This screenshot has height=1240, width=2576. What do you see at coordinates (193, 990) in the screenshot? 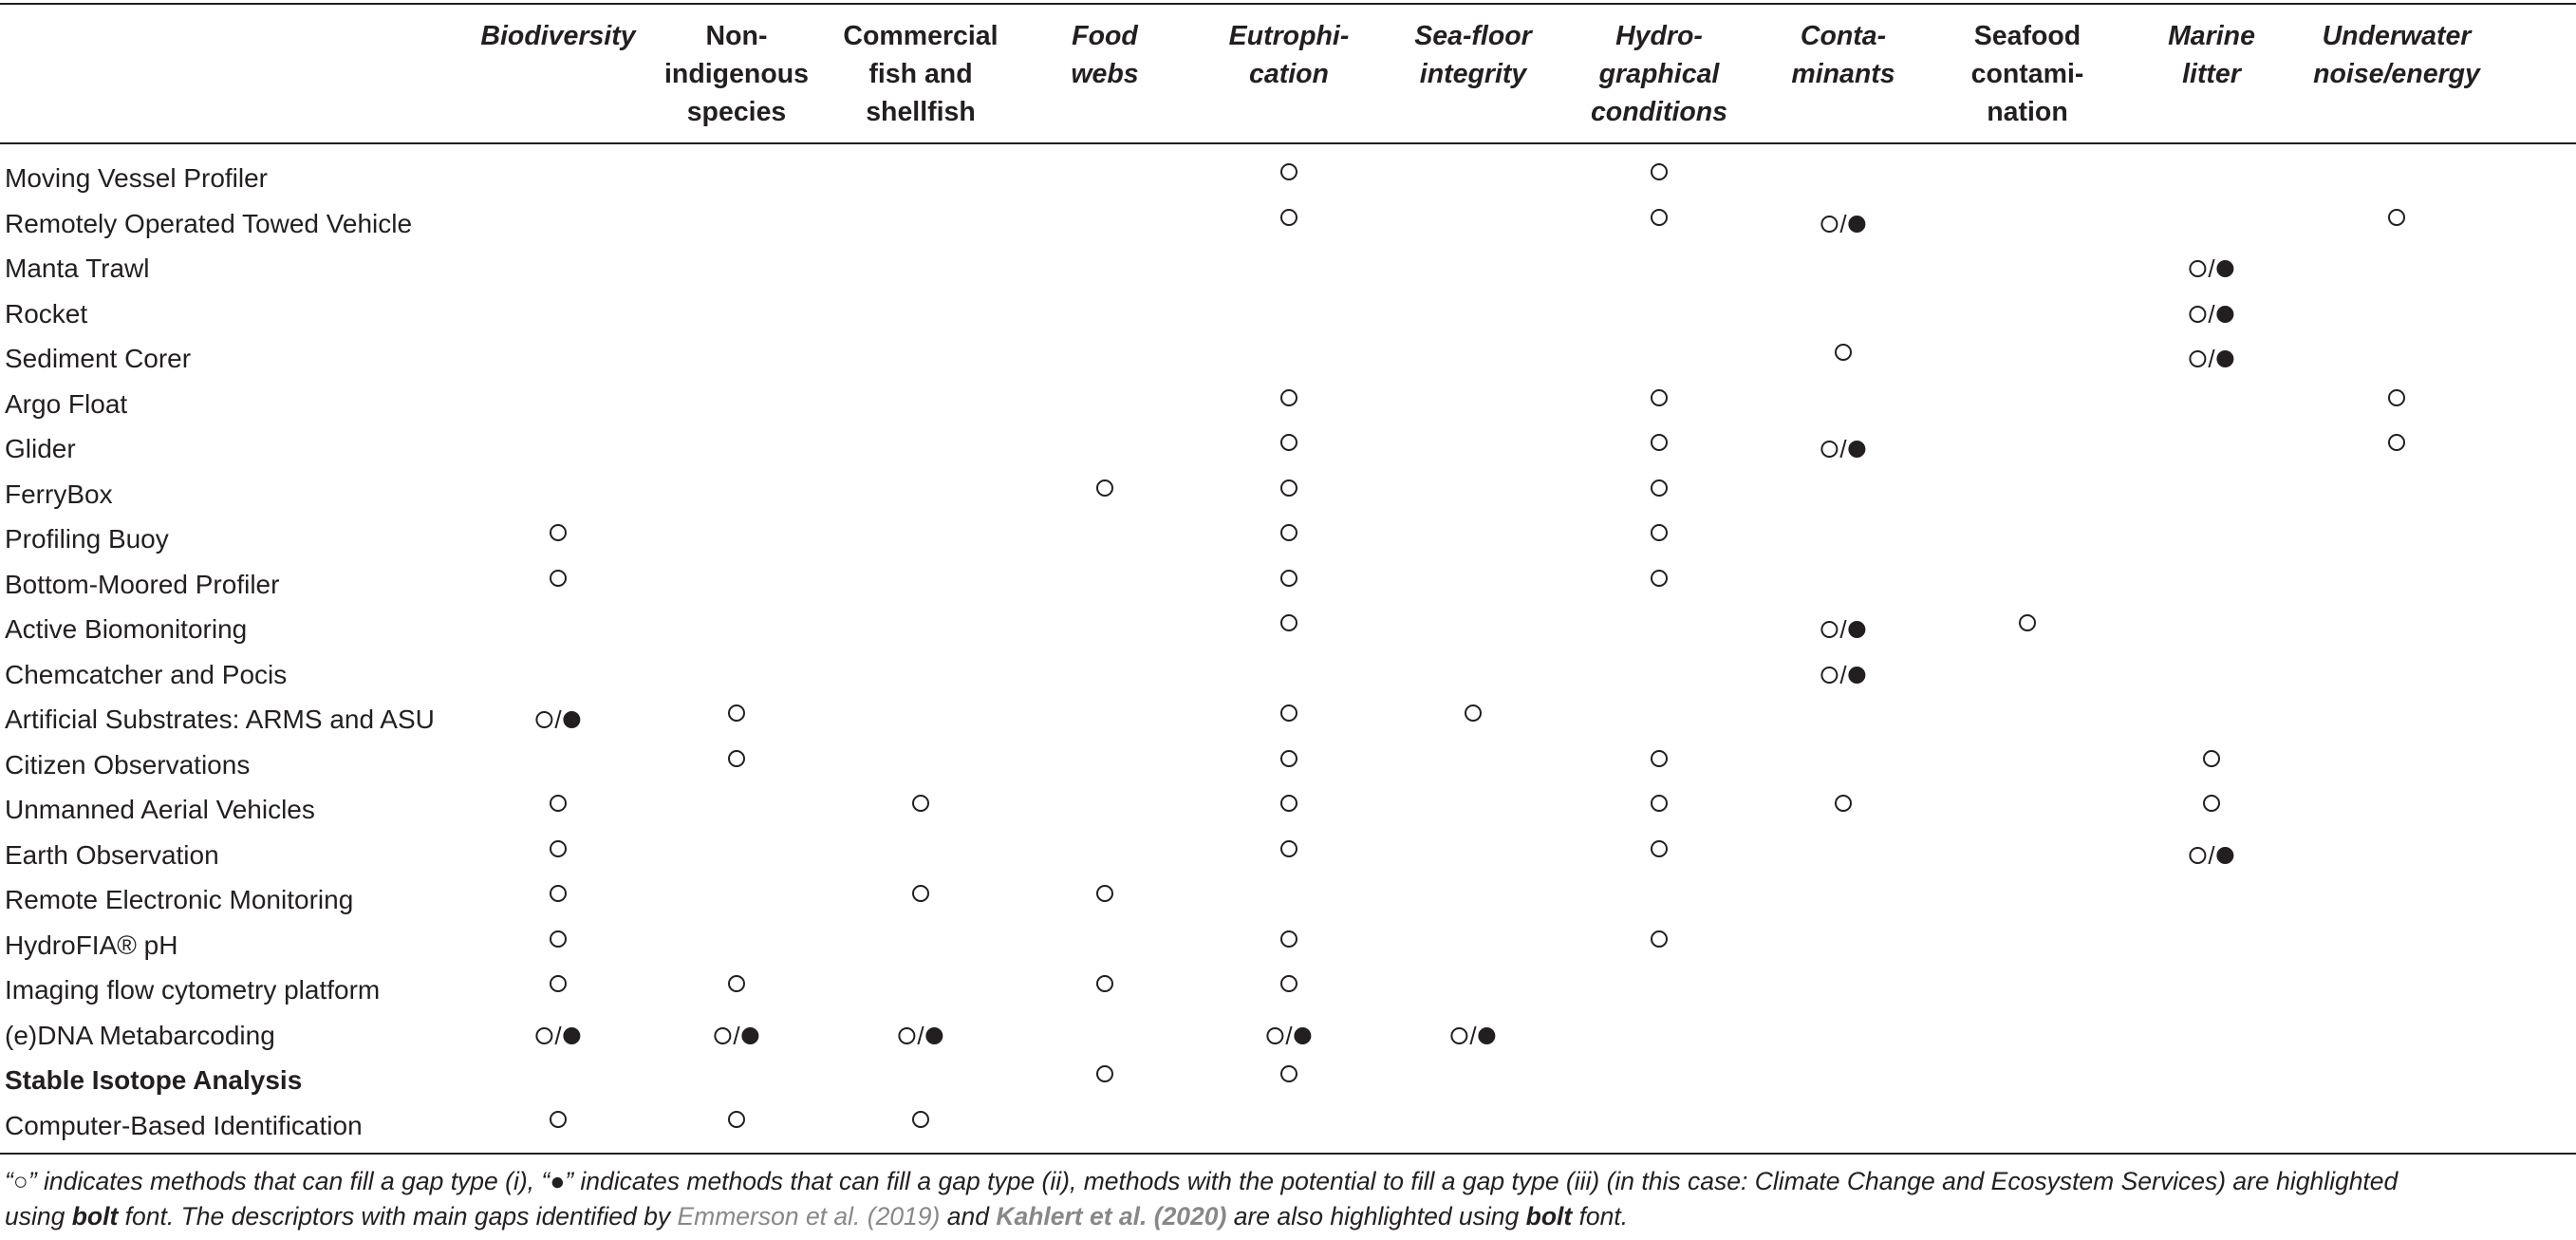
I see `row-label: Imaging flow cytometry platform` at bounding box center [193, 990].